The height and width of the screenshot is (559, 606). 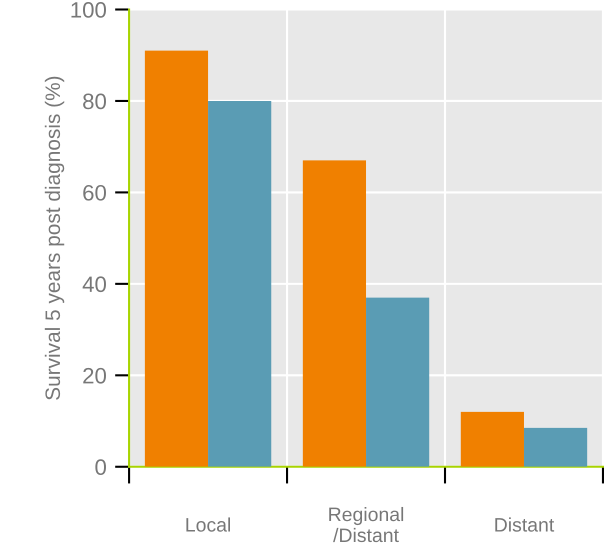 What do you see at coordinates (88, 10) in the screenshot?
I see `y-tick-label: 100` at bounding box center [88, 10].